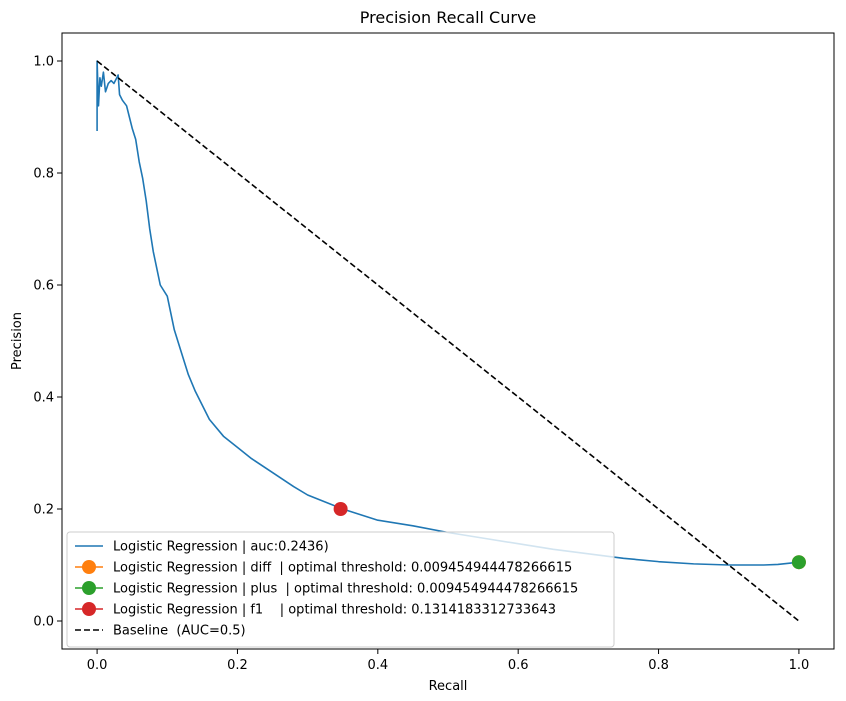  Describe the element at coordinates (43, 622) in the screenshot. I see `y-tick-label: 0.0` at that location.